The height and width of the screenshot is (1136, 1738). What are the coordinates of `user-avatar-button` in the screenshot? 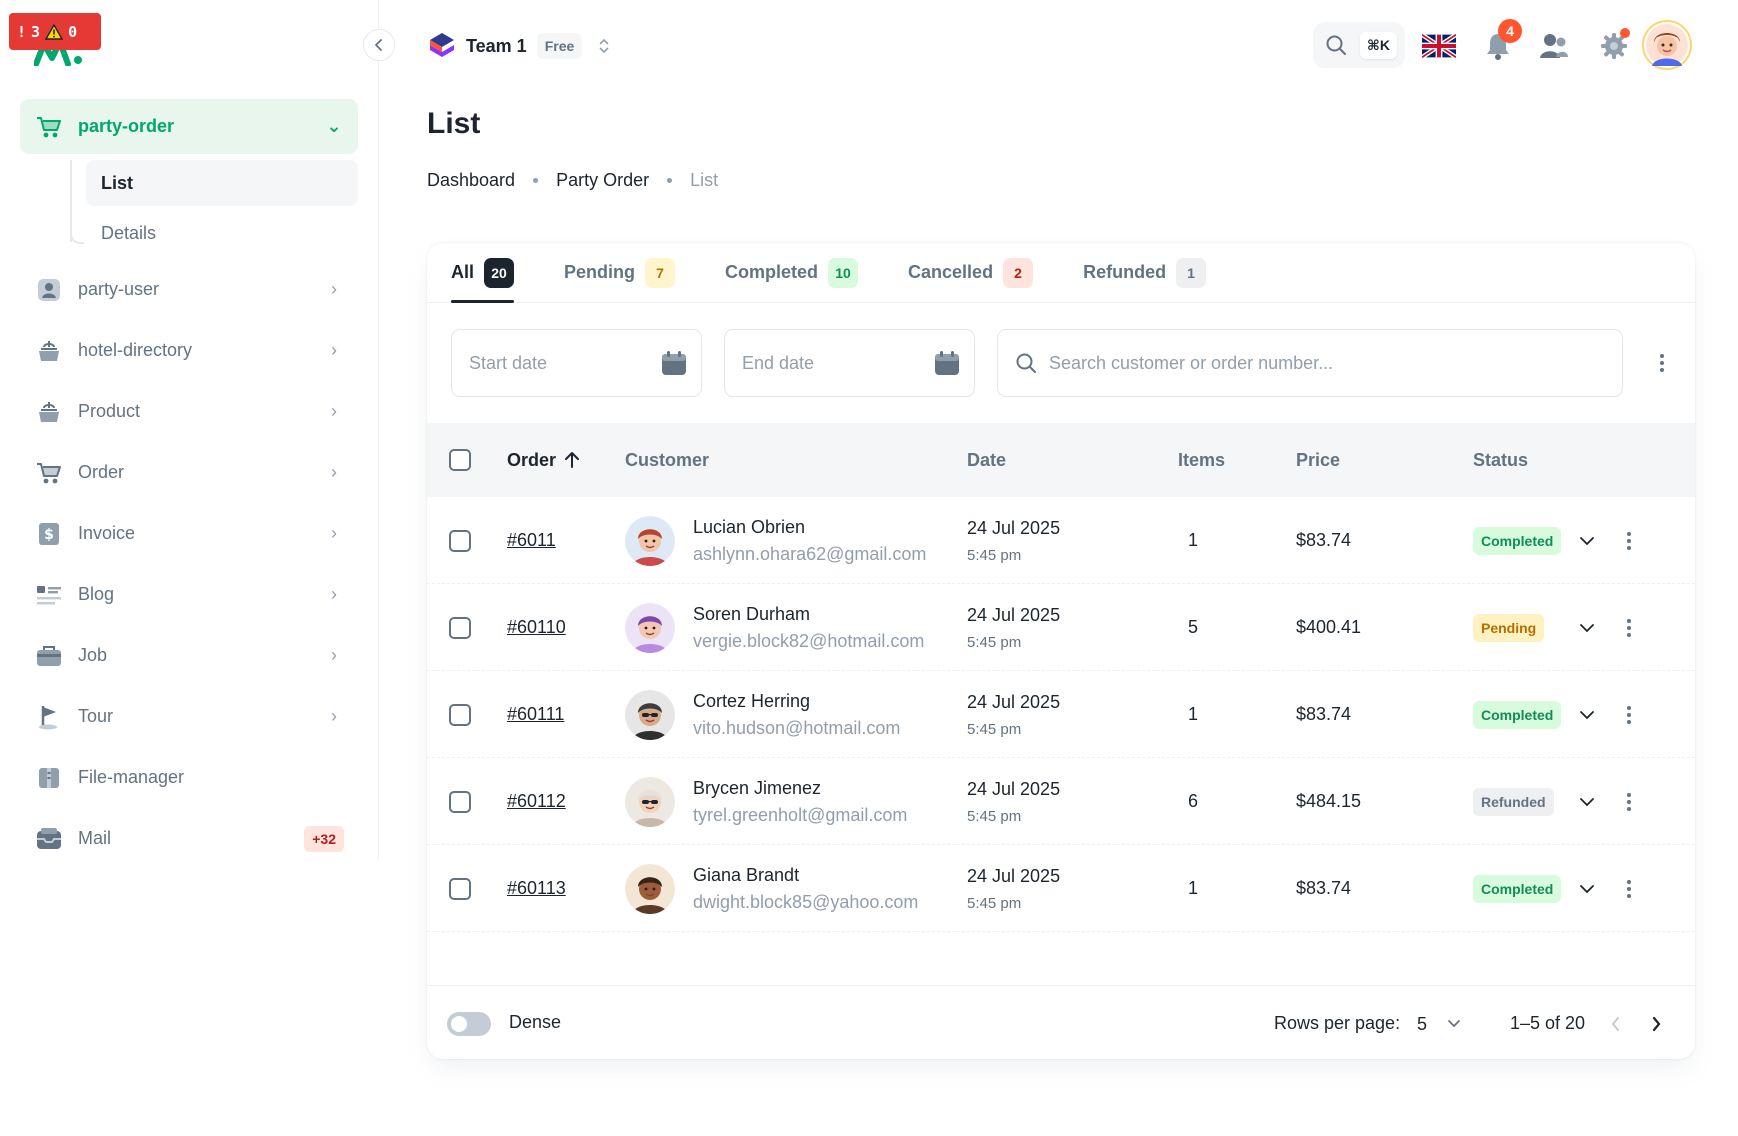 It's located at (1667, 45).